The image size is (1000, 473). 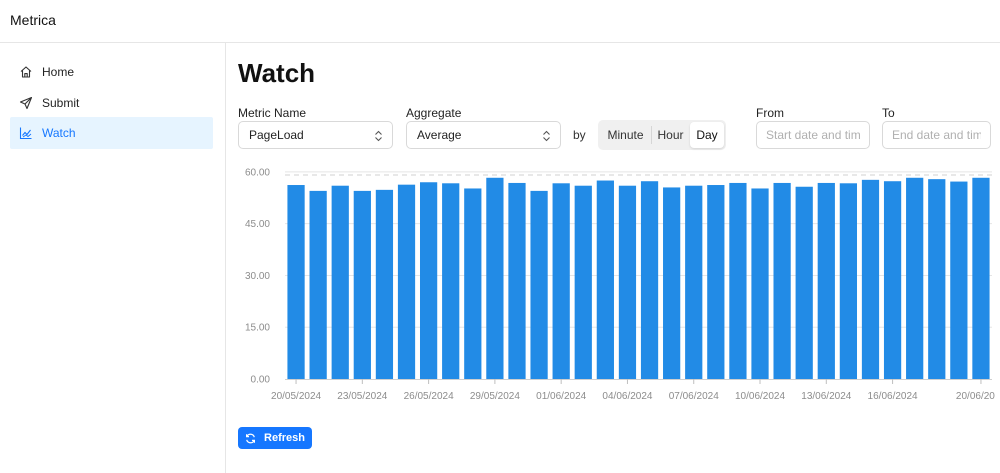 I want to click on bar-30/05/2024, so click(x=517, y=280).